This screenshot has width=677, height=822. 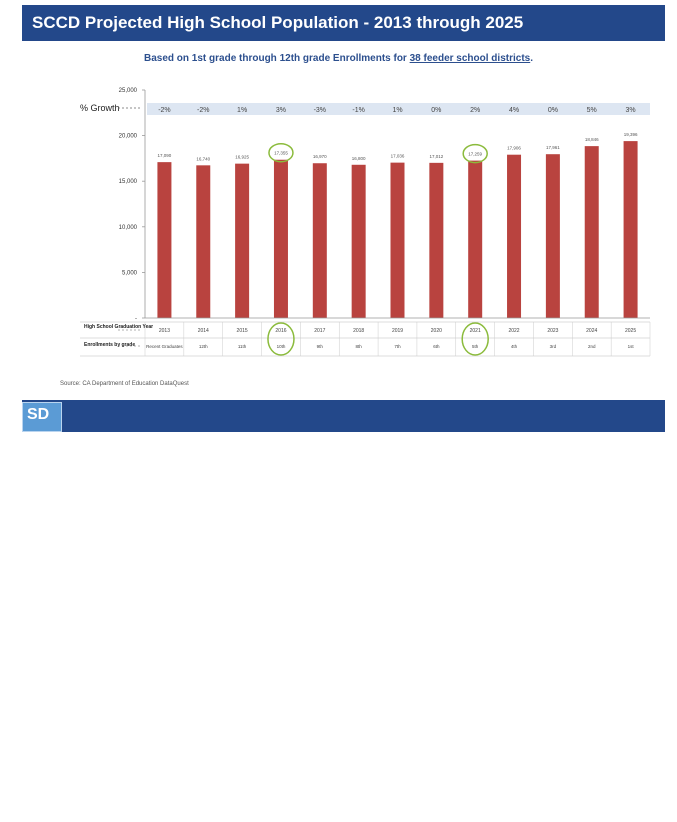 I want to click on subtitle-suffix: ., so click(x=531, y=58).